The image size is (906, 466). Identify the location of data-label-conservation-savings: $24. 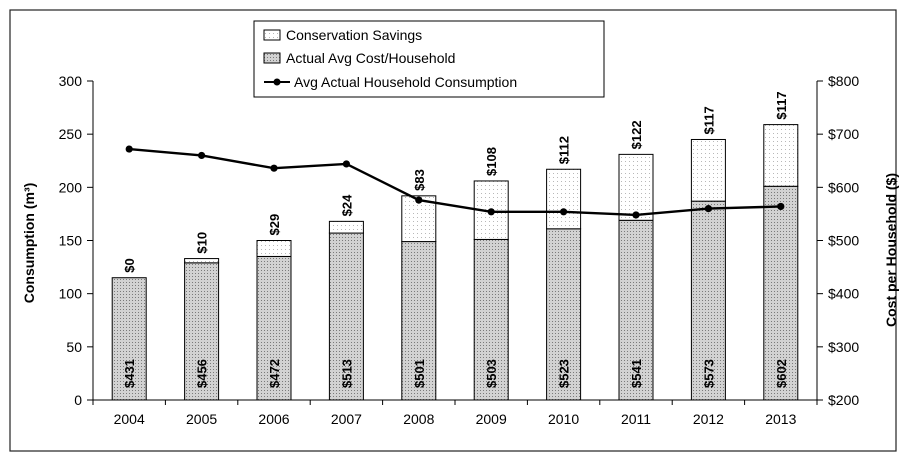
(346, 205).